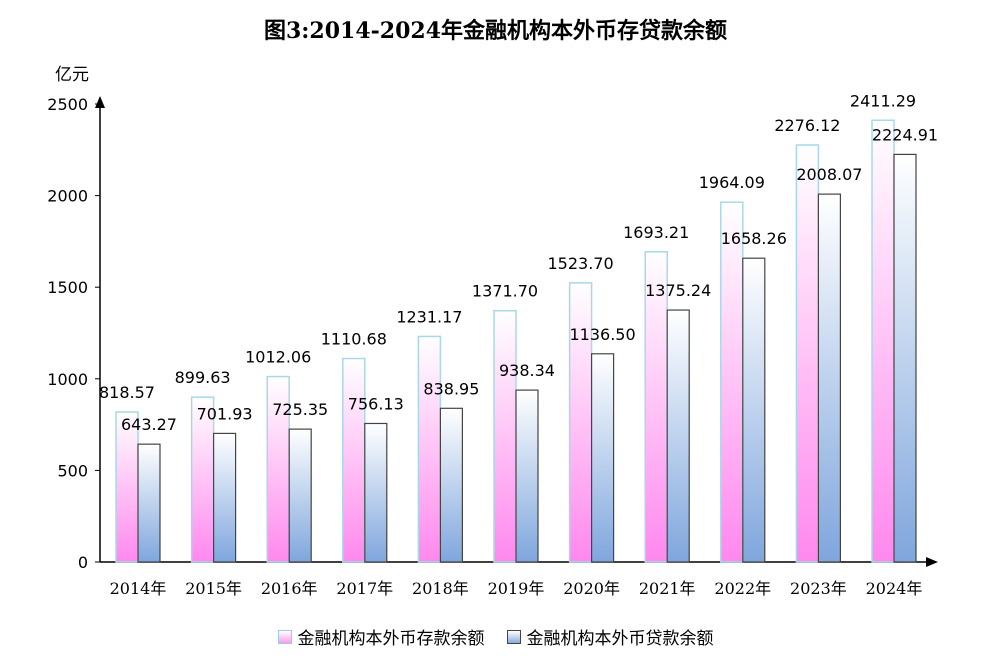 The width and height of the screenshot is (991, 671). I want to click on data-label-loans: 643.27, so click(149, 424).